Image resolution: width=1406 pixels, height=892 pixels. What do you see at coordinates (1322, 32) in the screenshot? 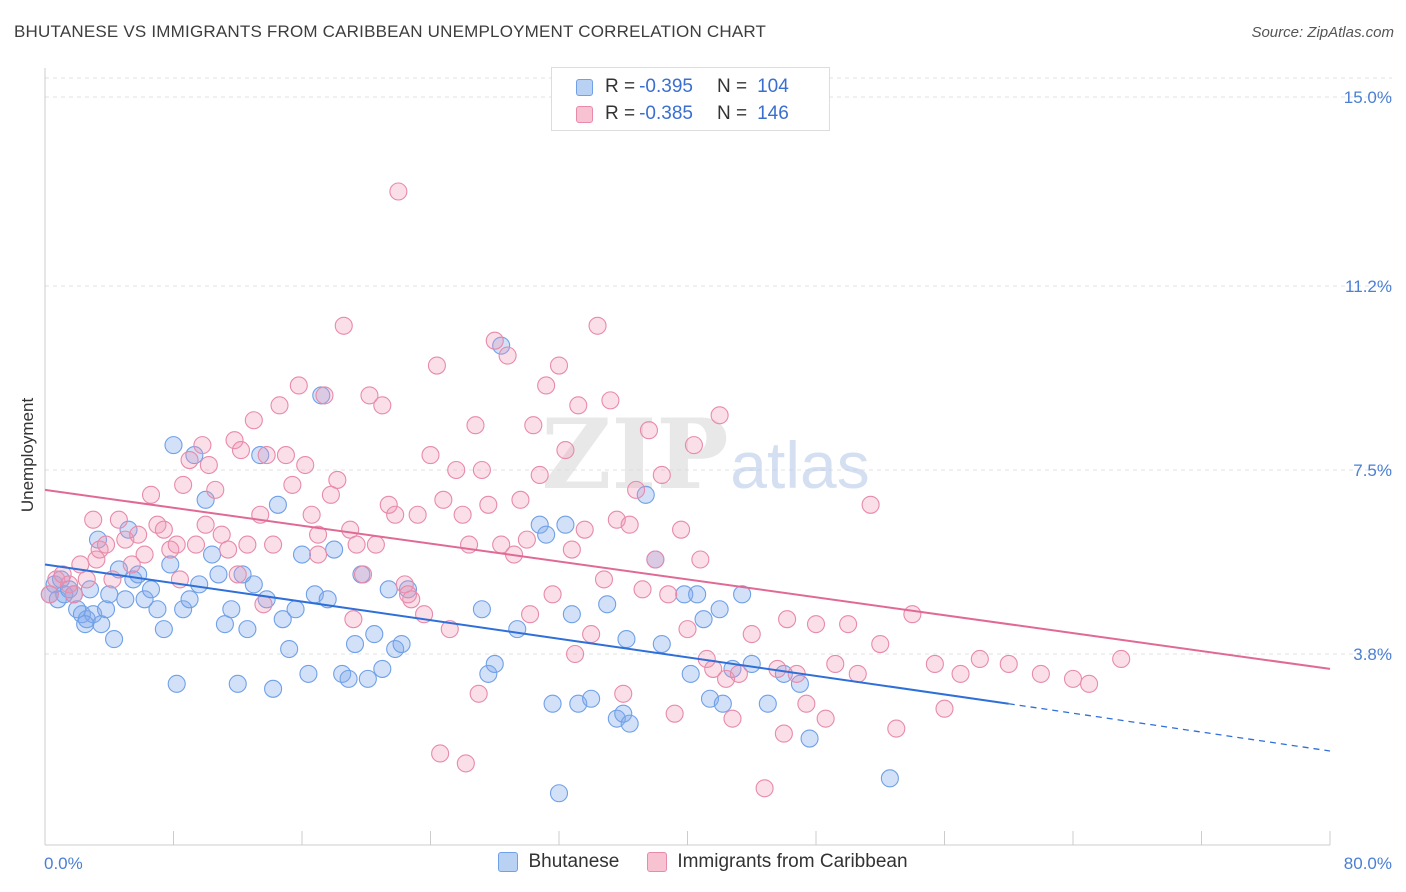
I see `source-label: Source: ZipAtlas.com` at bounding box center [1322, 32].